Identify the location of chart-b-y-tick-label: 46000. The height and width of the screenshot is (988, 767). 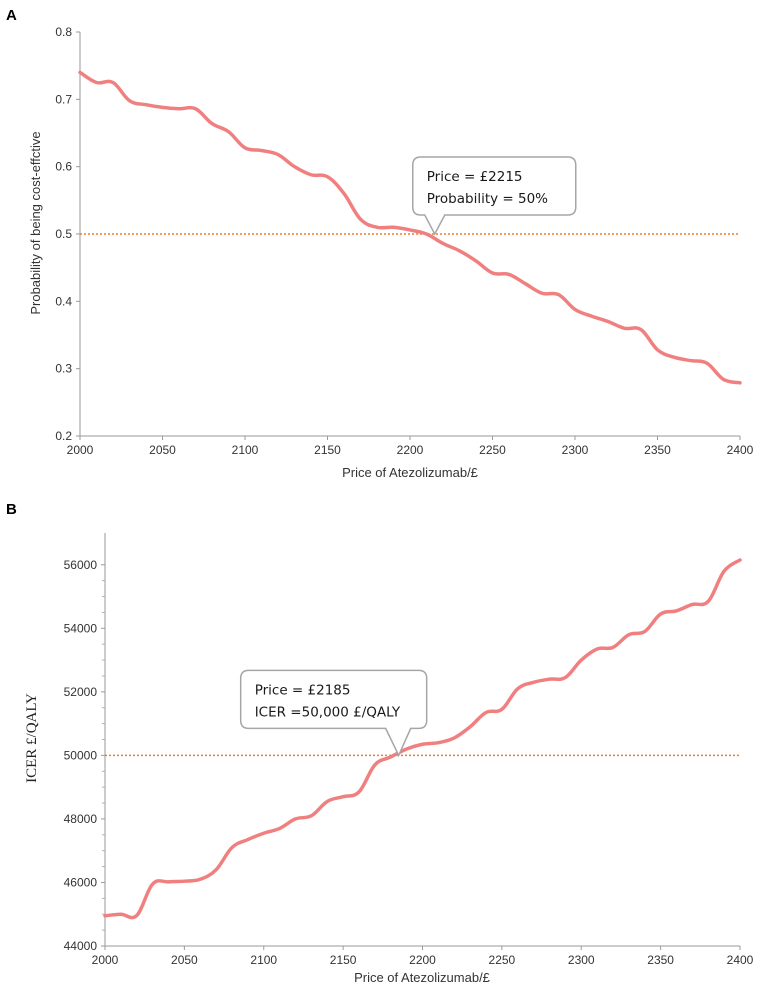
(81, 882).